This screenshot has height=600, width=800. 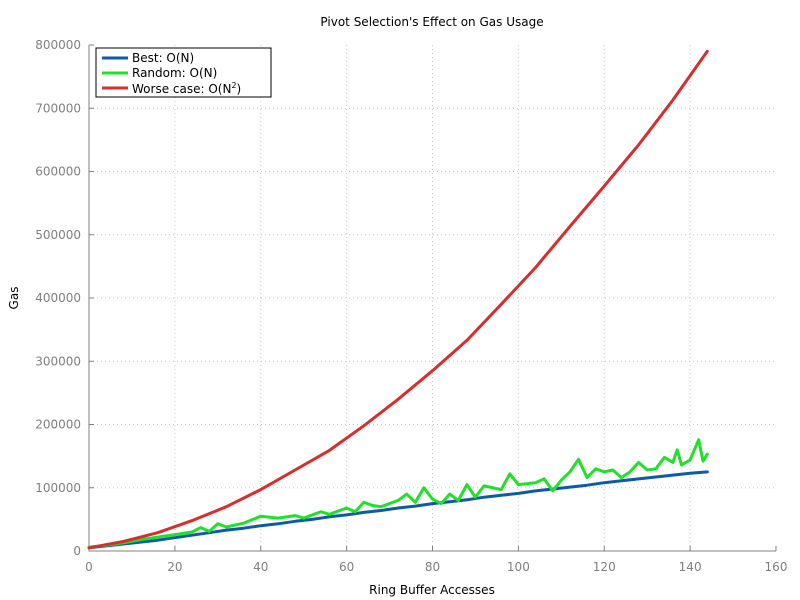 I want to click on legend-label-random-main: Random: O(N), so click(x=174, y=73).